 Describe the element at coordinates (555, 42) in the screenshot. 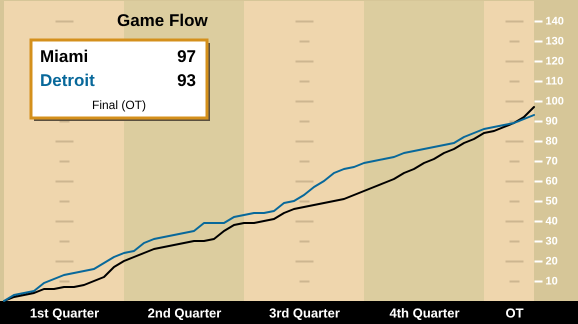

I see `y-tick-label: 130` at that location.